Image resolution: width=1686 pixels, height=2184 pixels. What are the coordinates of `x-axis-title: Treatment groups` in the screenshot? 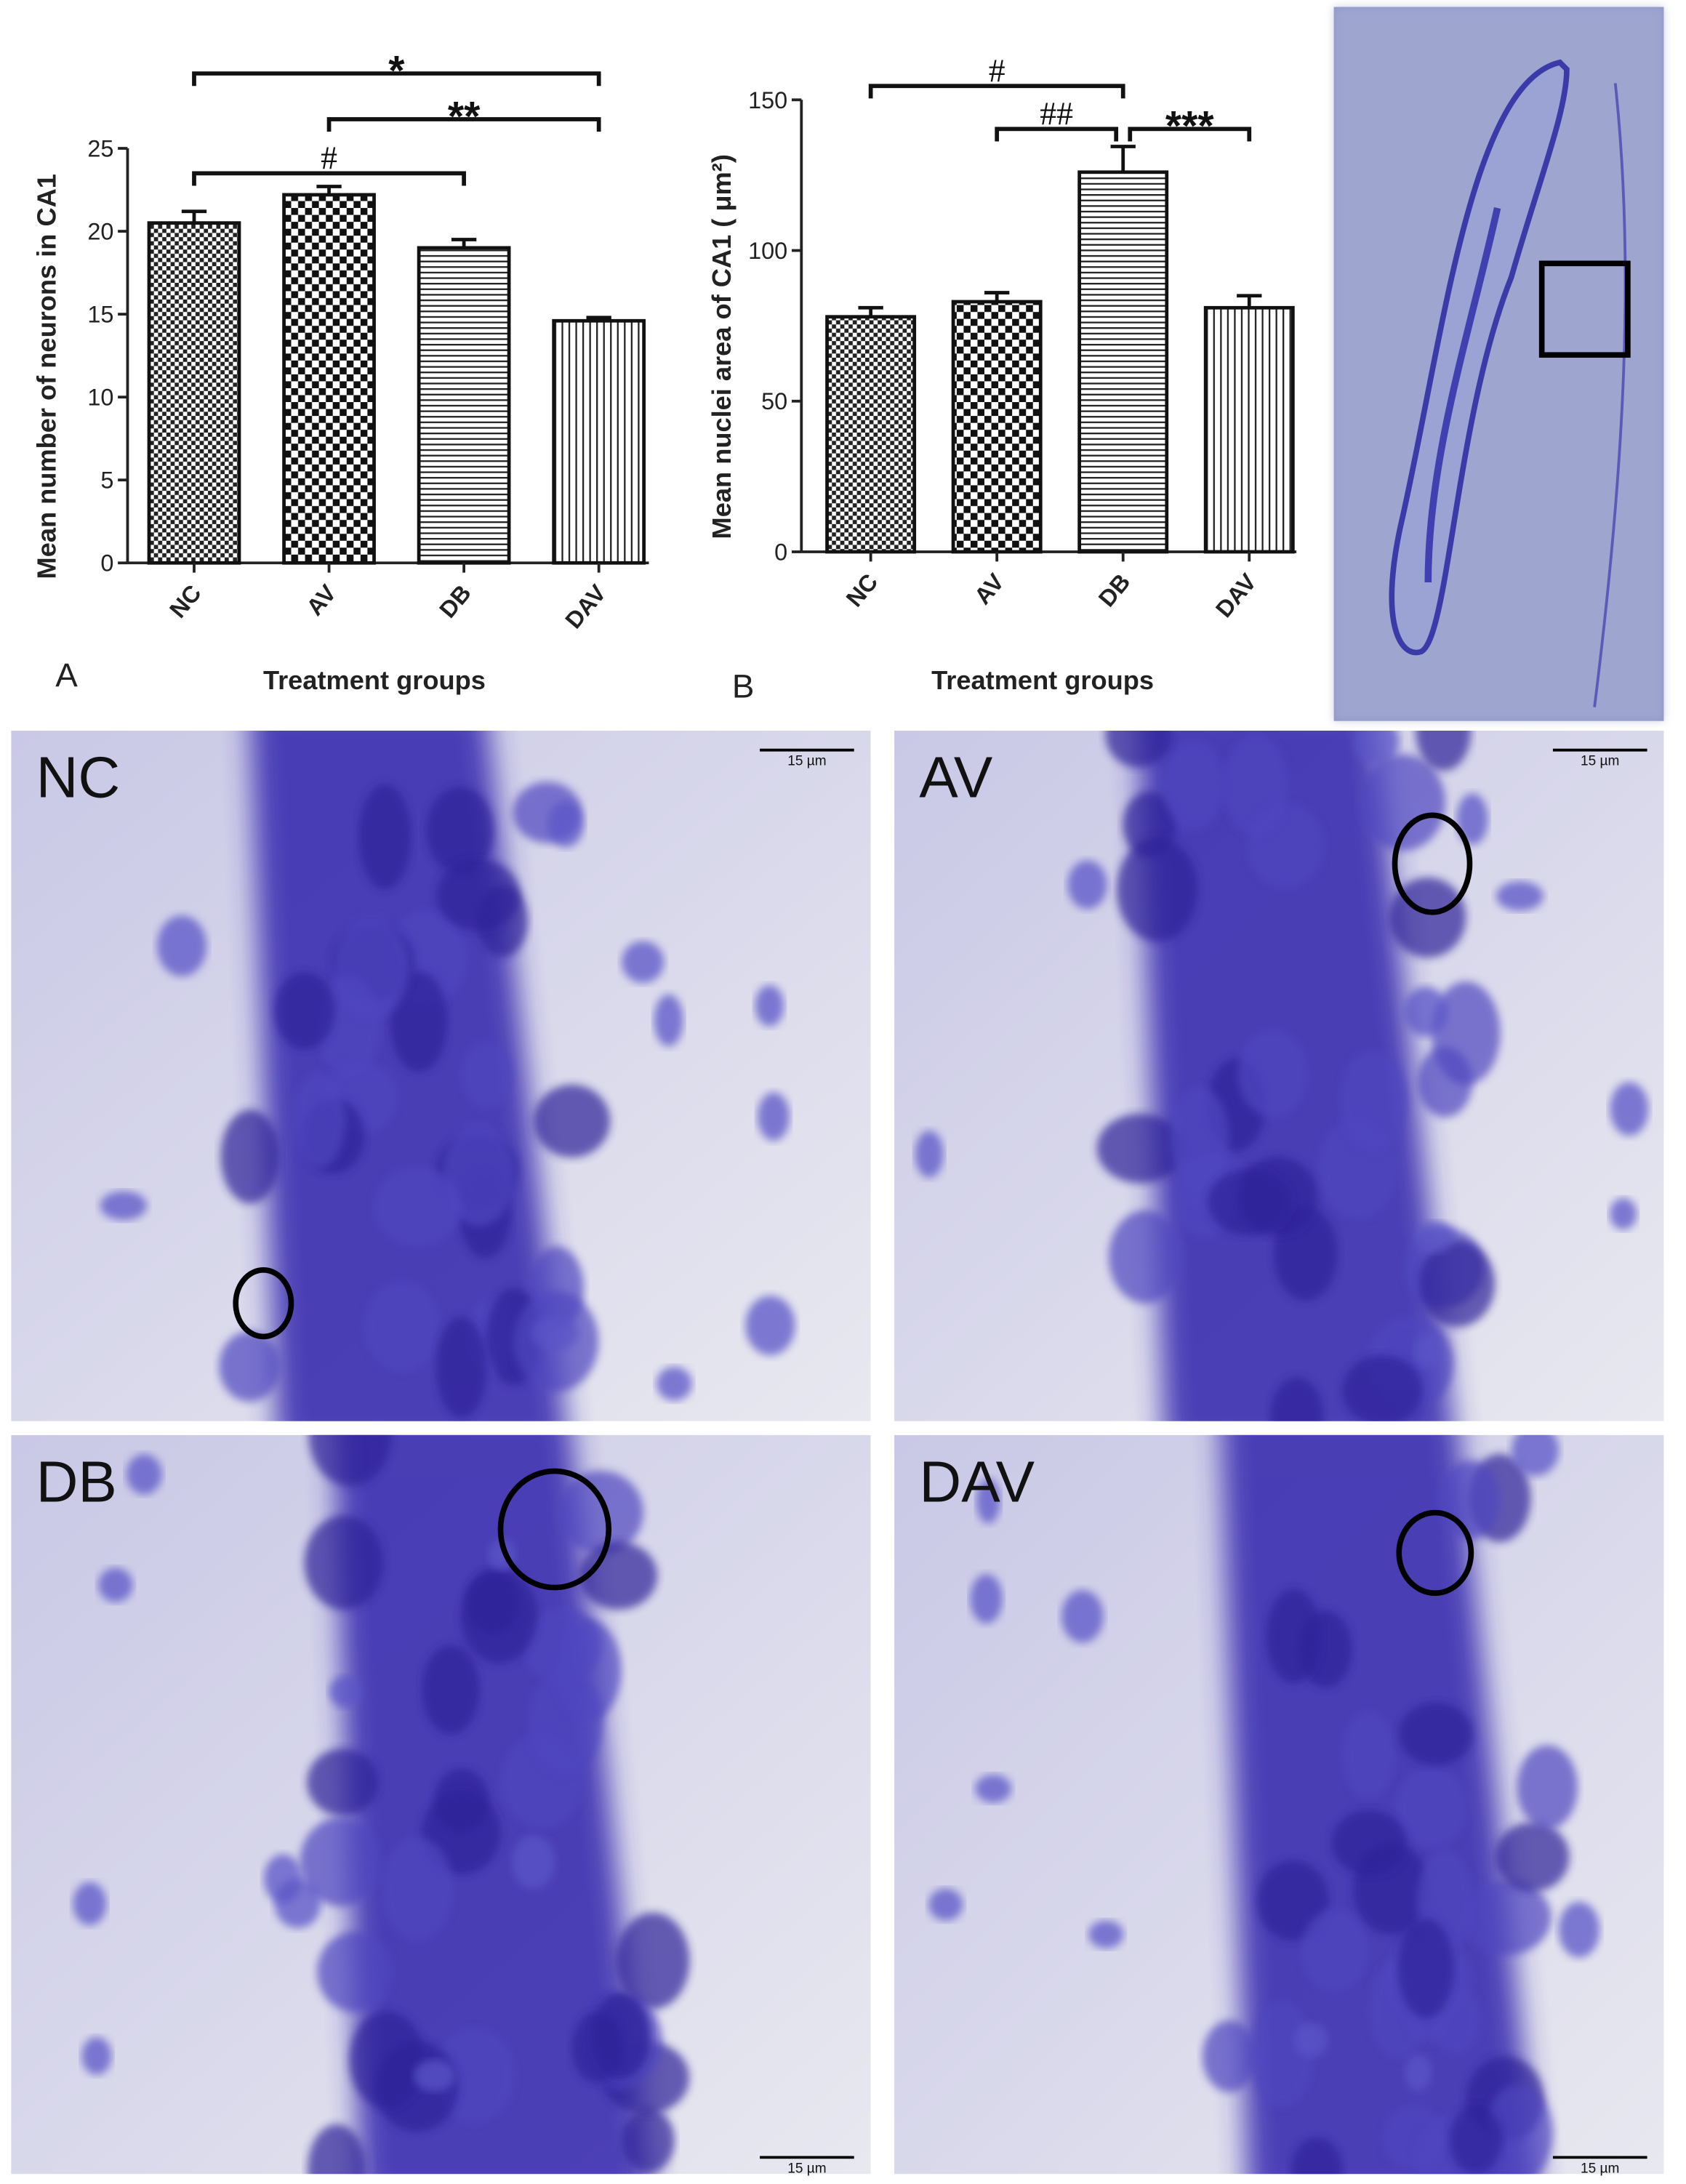 It's located at (375, 680).